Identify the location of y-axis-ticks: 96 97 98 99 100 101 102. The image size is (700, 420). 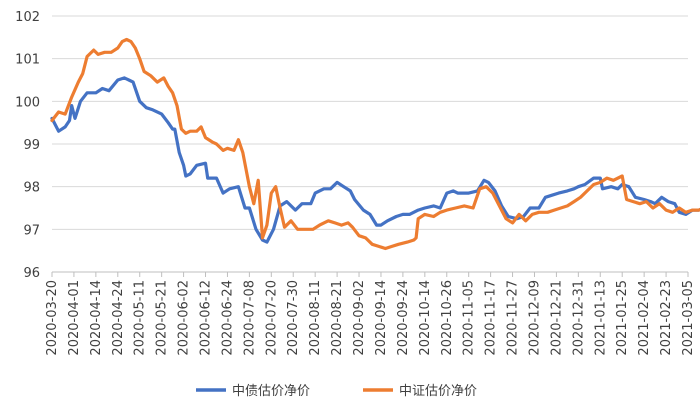
(27, 145).